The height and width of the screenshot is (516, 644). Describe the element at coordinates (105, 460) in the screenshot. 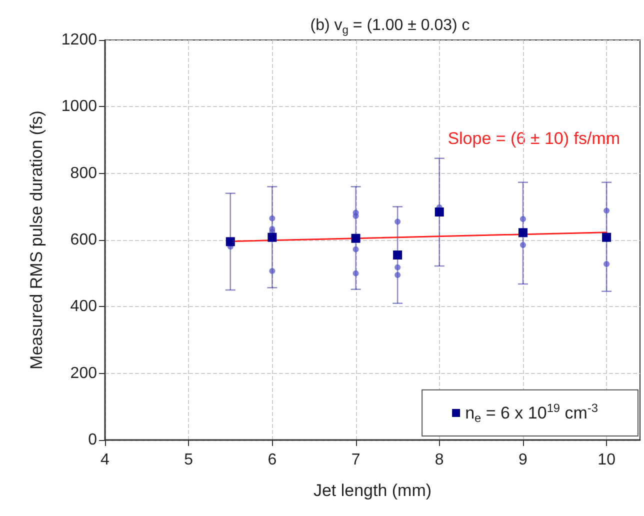

I see `x-tick-label: 4` at that location.